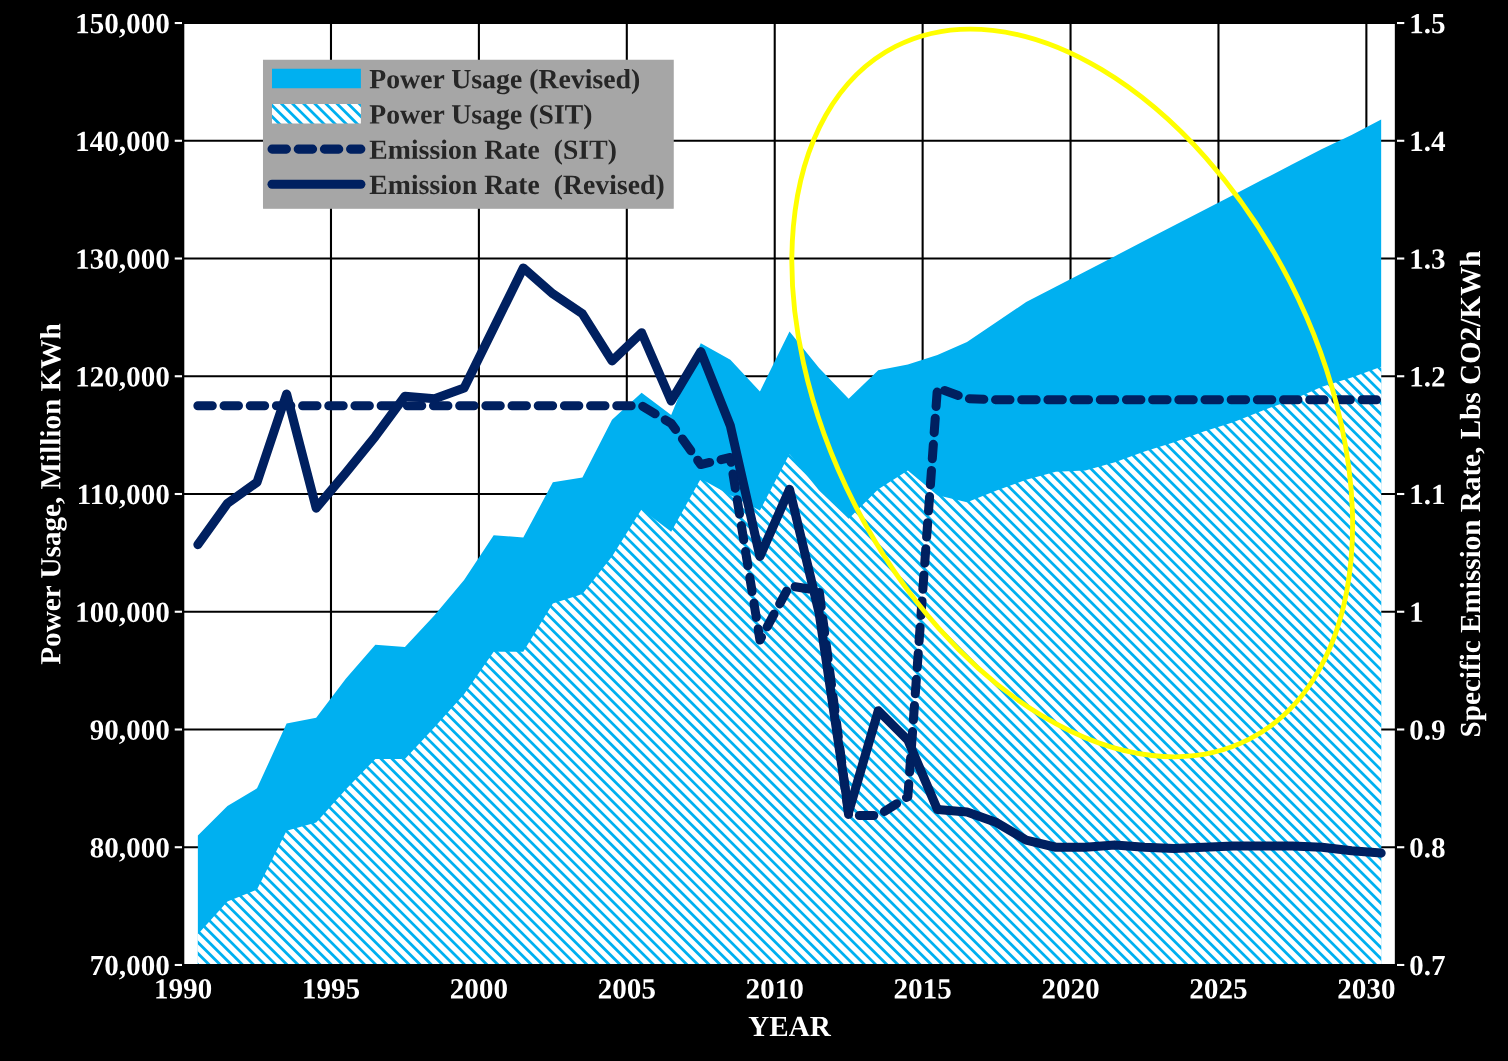 The image size is (1508, 1061). I want to click on x-tick-label: 2015, so click(922, 989).